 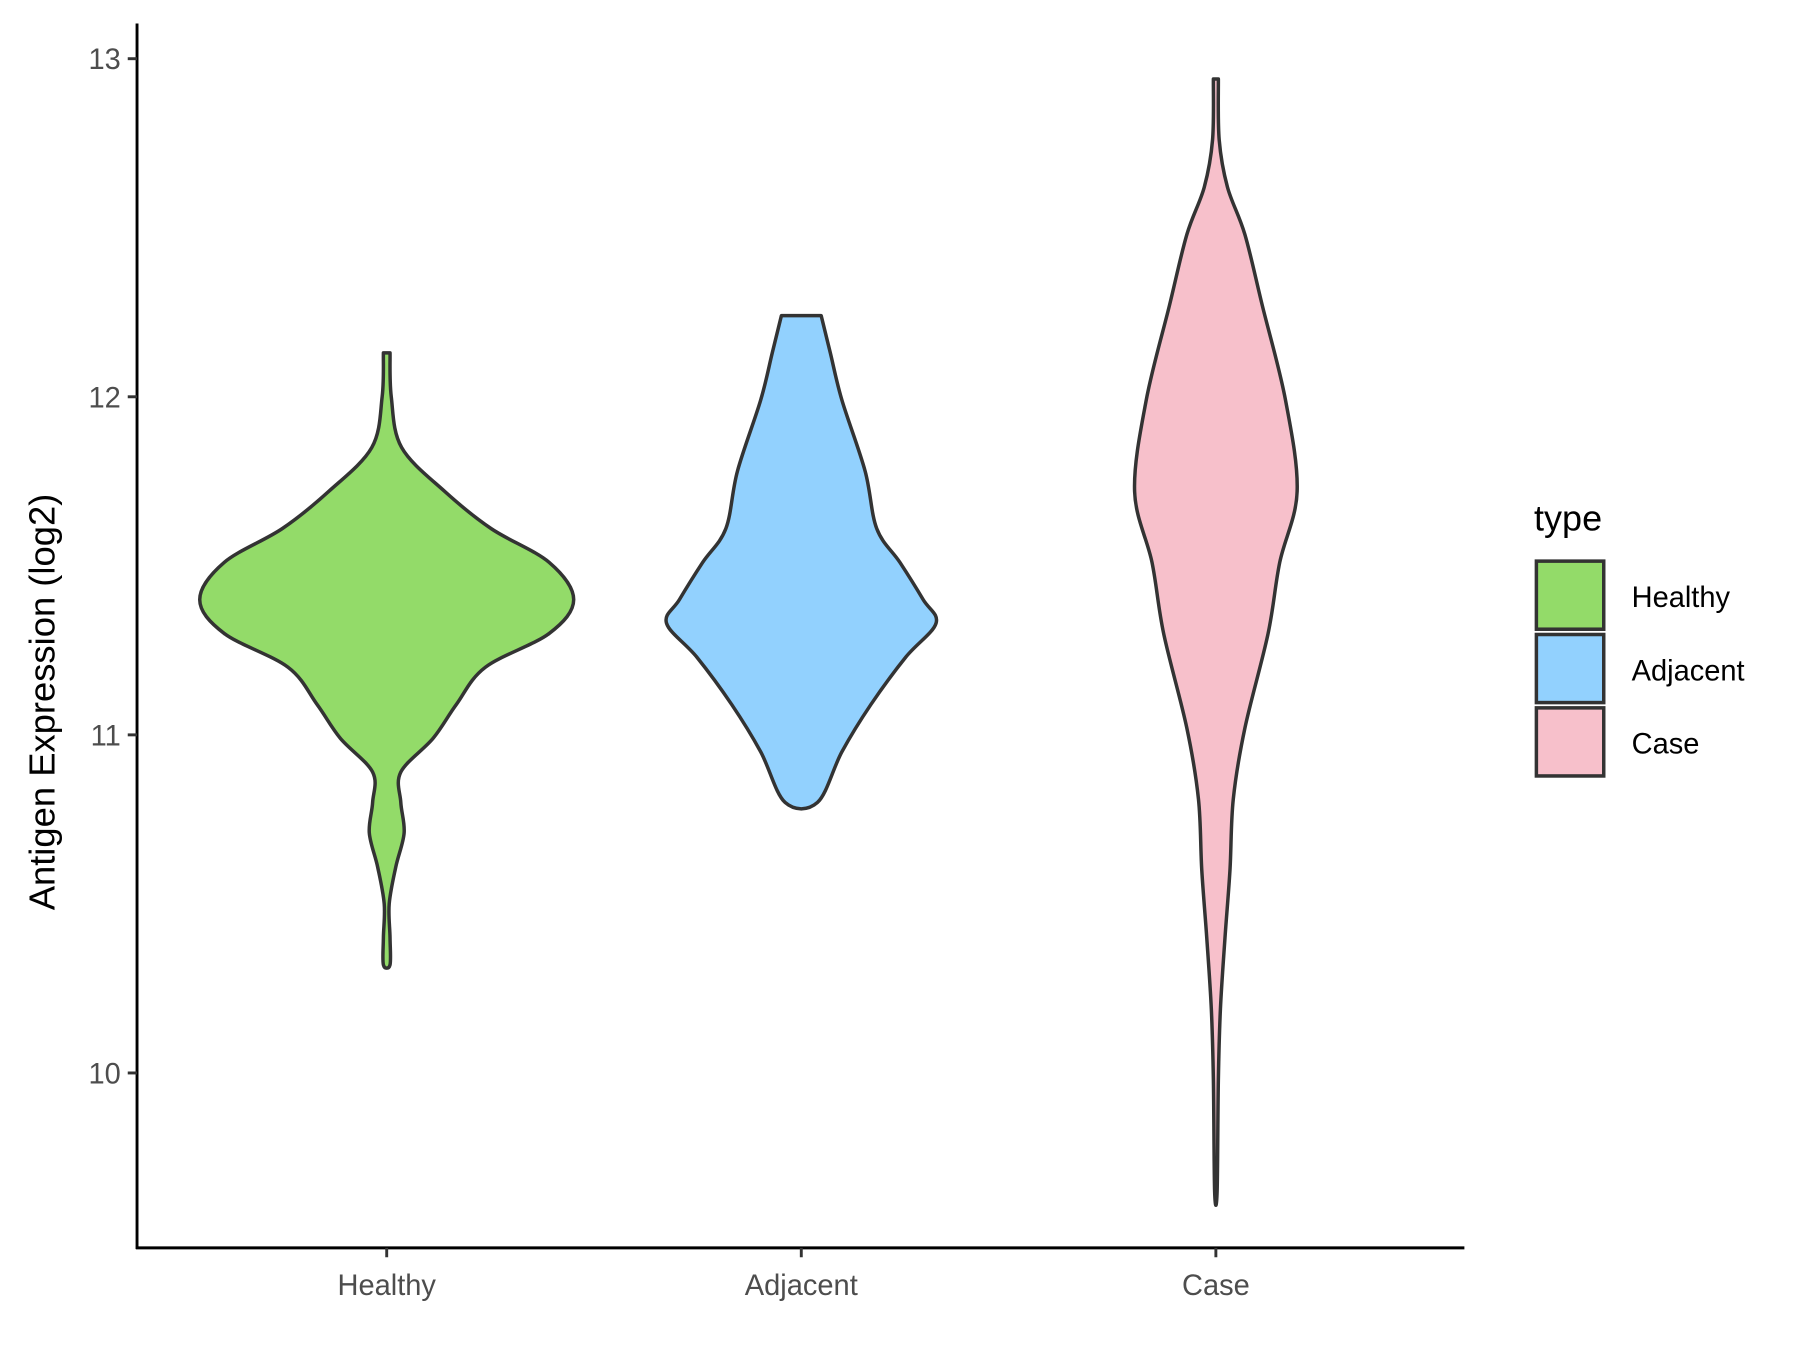 I want to click on y-tick-label: 12, so click(x=104, y=398).